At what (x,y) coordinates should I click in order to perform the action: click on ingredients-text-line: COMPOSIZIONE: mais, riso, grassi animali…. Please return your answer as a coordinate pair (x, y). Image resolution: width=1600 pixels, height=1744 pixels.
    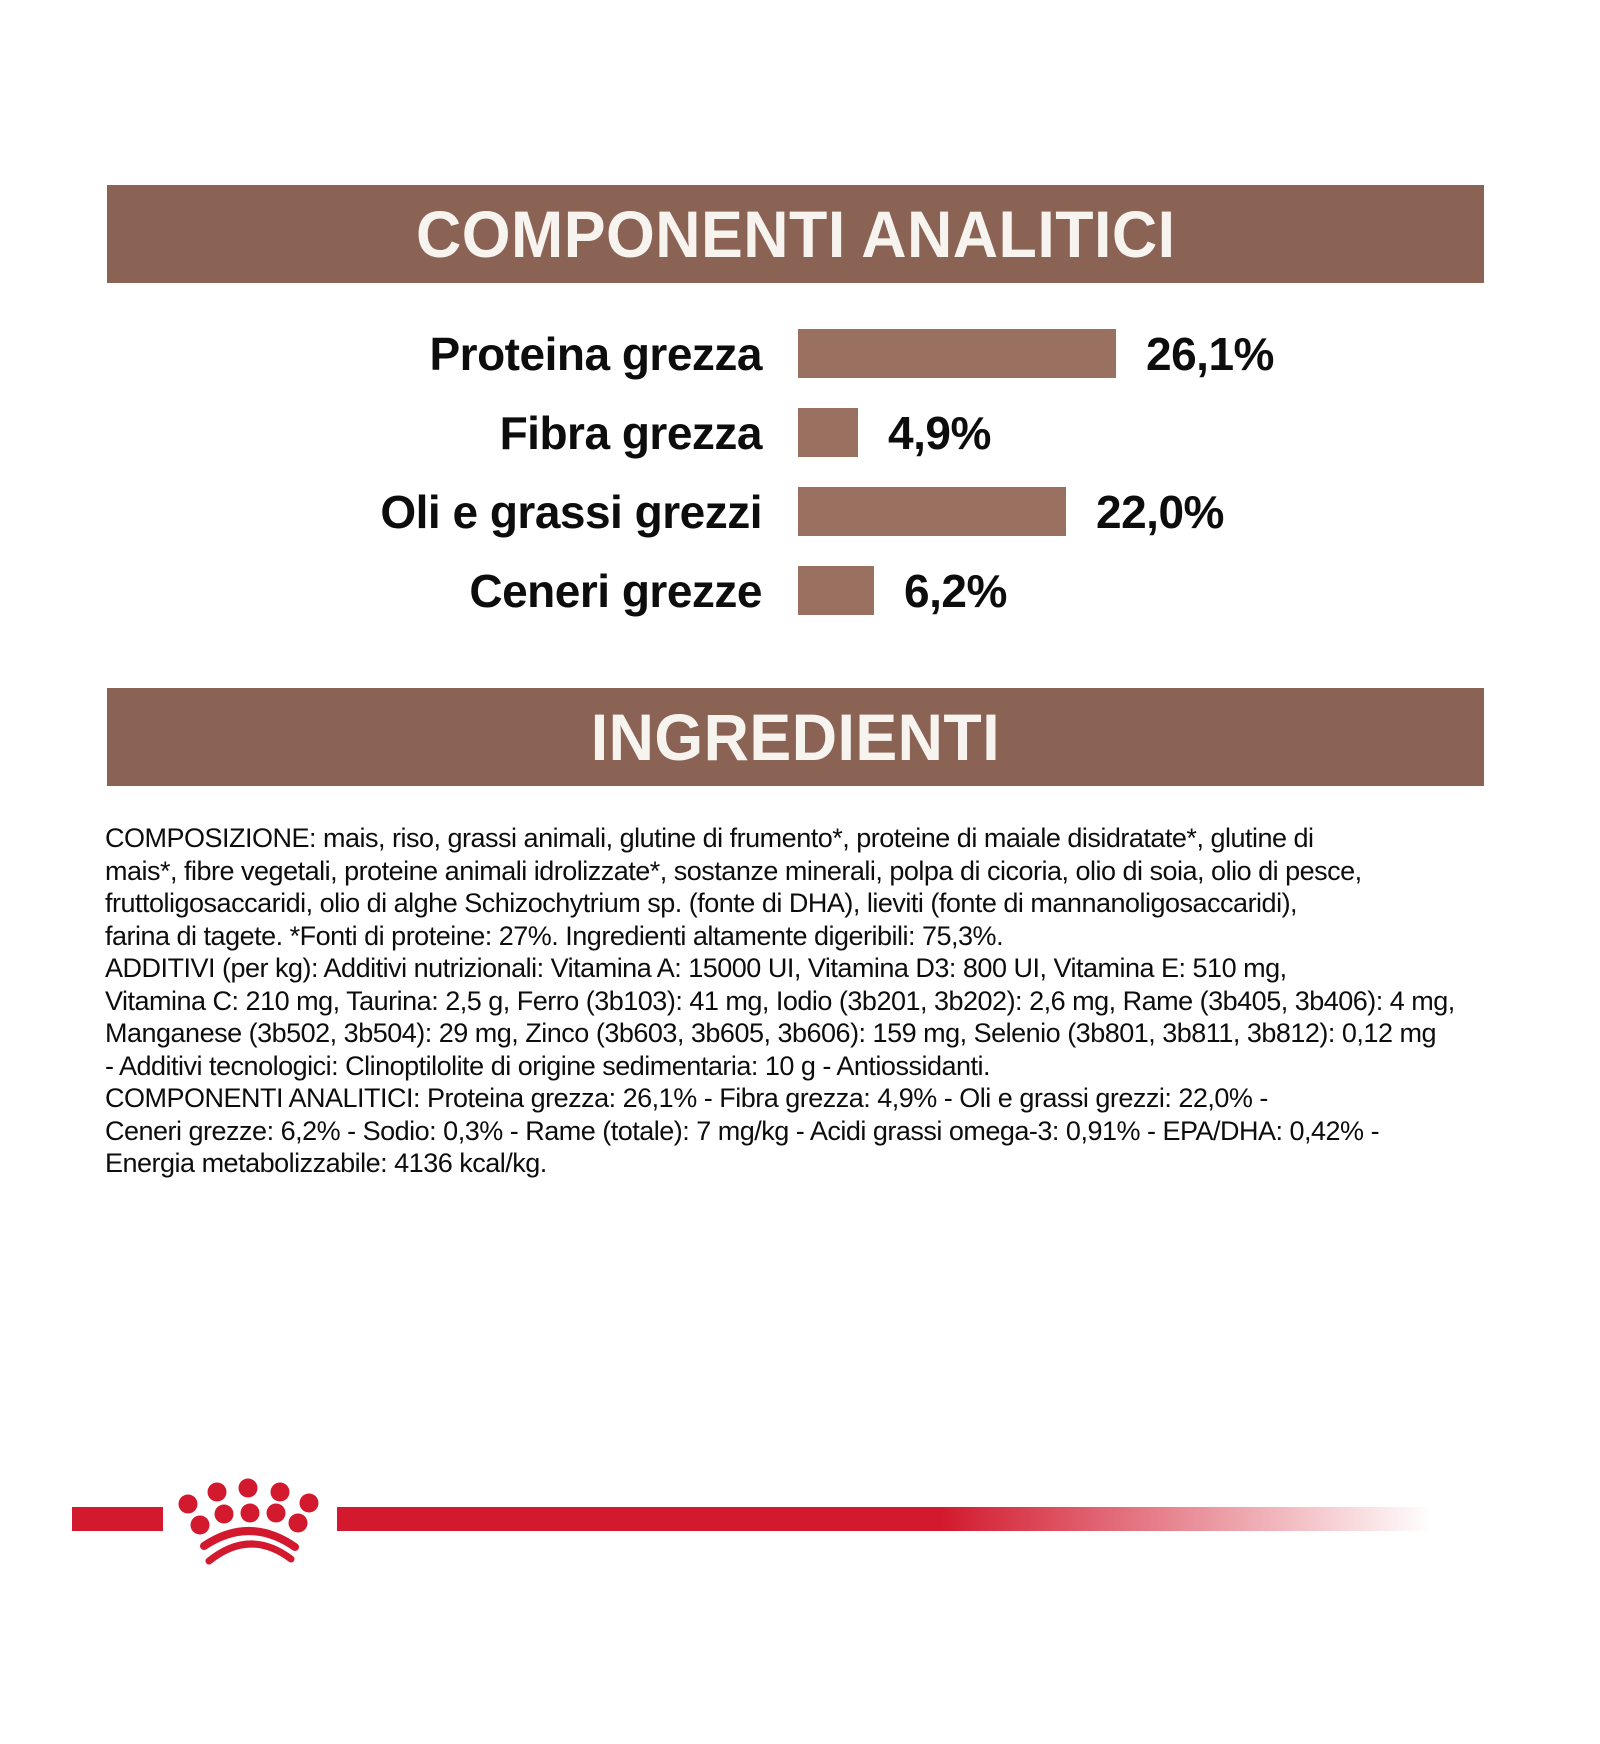
    Looking at the image, I should click on (709, 838).